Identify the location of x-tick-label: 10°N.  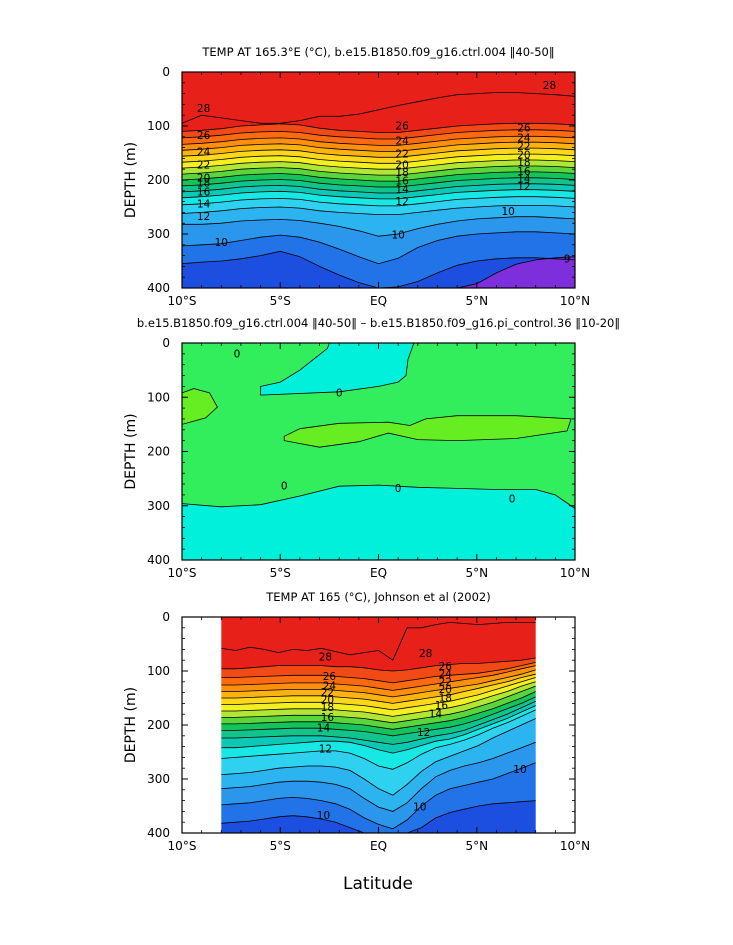
(575, 846).